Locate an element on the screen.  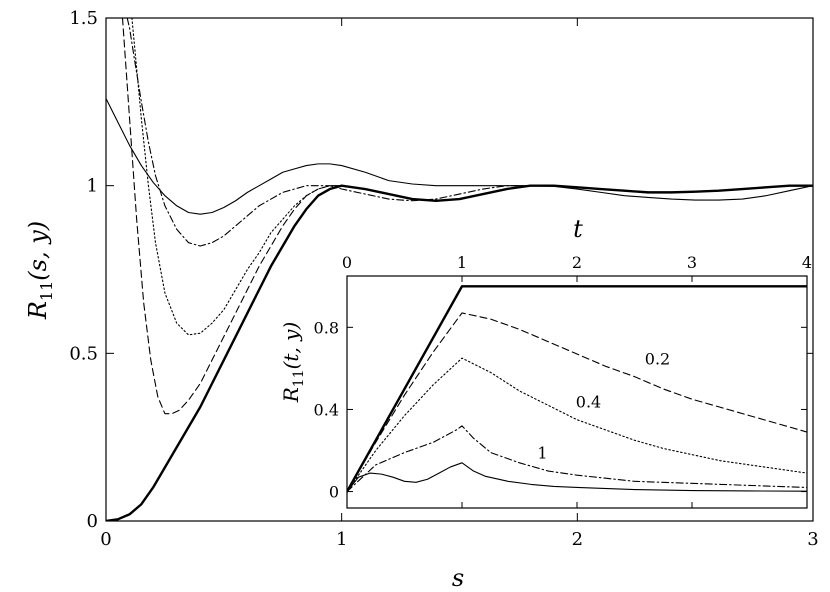
inset-series-thin-solid is located at coordinates (577, 477).